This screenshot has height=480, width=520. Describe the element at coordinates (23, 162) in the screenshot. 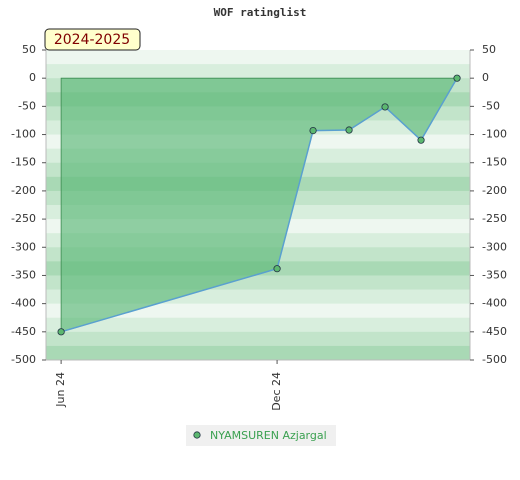

I see `y-tick-label: -150` at that location.